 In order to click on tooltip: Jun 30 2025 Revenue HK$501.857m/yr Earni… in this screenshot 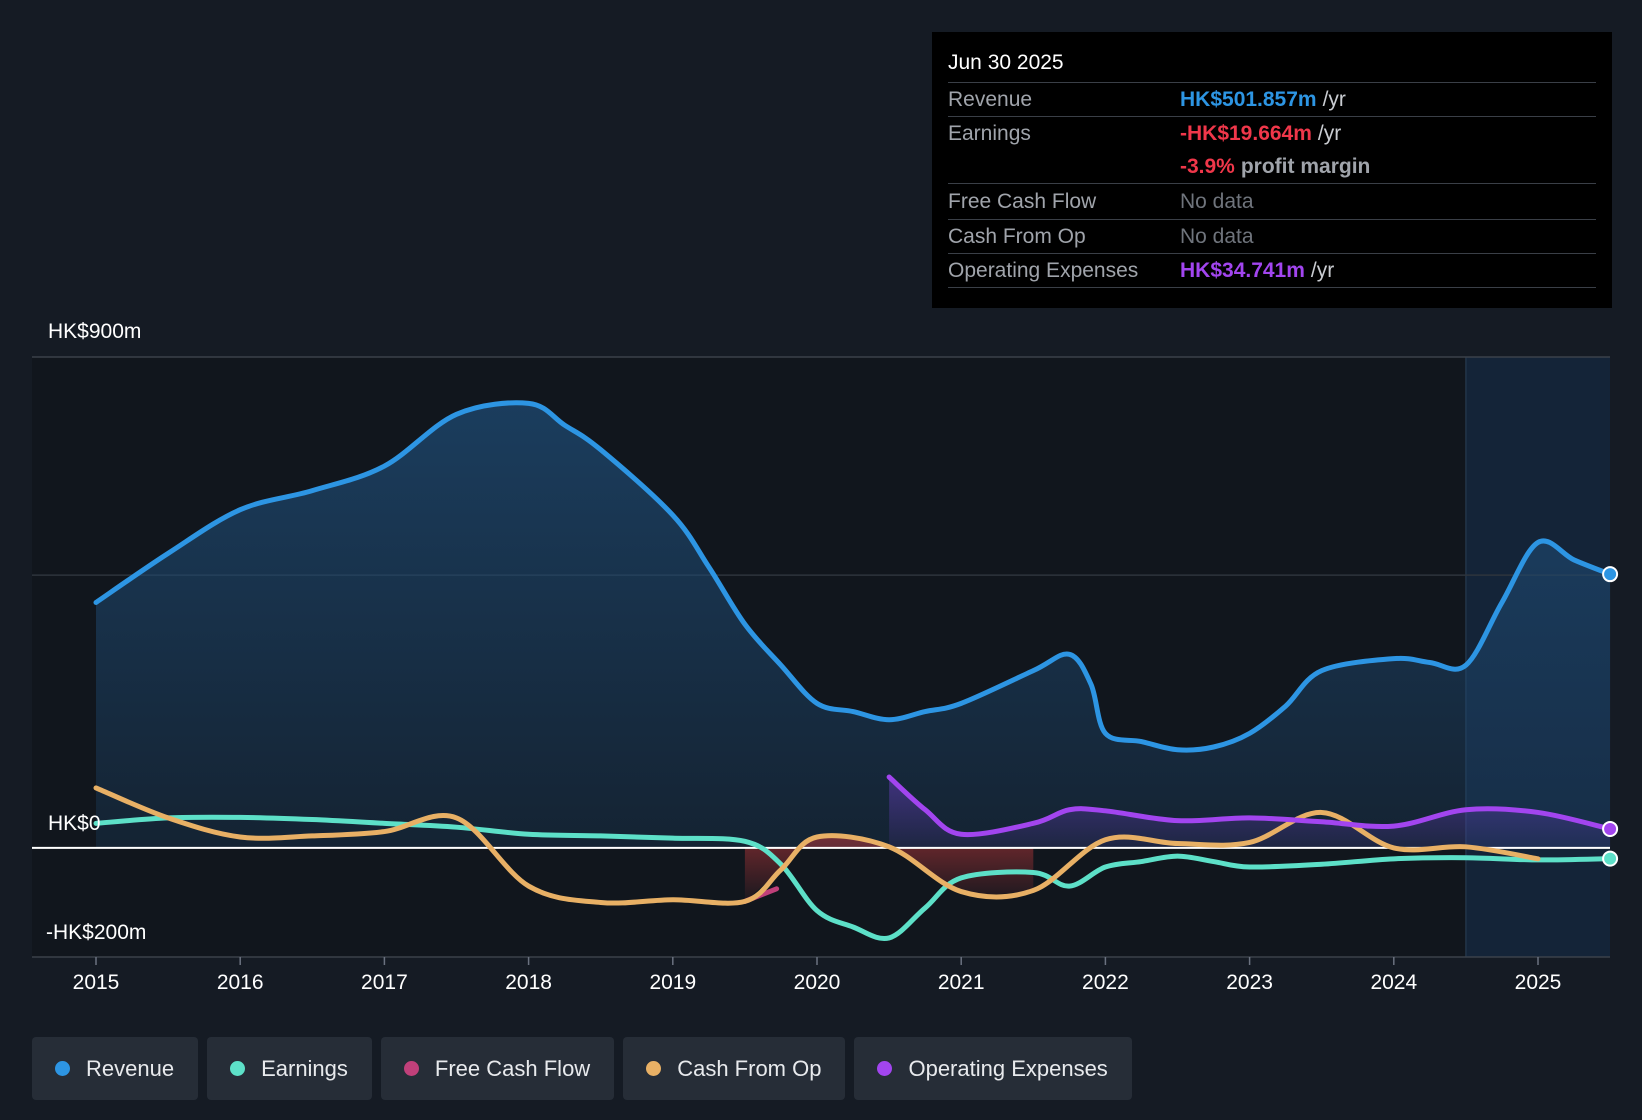, I will do `click(1272, 170)`.